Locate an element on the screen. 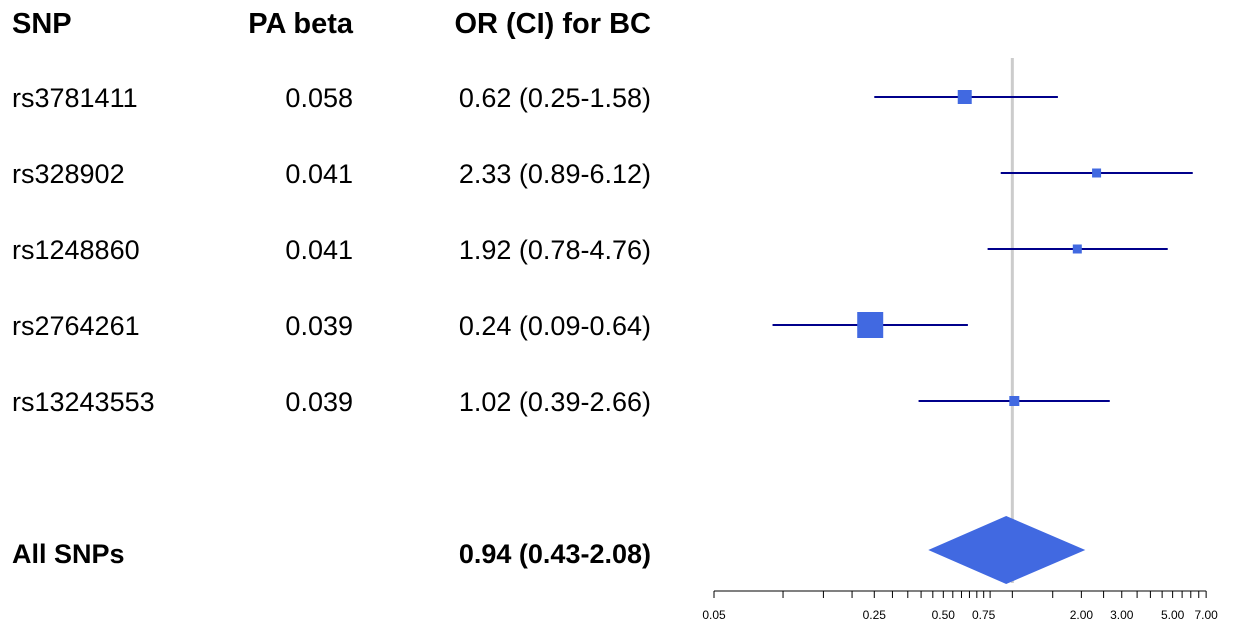 The height and width of the screenshot is (627, 1237). header-pa-beta: PA beta is located at coordinates (301, 24).